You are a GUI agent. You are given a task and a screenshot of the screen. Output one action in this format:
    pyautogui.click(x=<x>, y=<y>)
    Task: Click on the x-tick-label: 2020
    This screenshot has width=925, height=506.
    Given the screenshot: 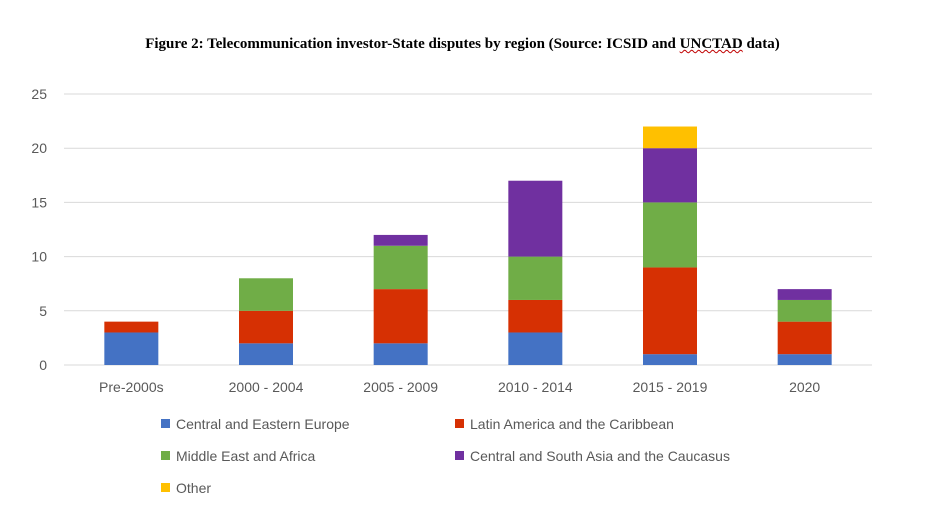 What is the action you would take?
    pyautogui.click(x=804, y=387)
    